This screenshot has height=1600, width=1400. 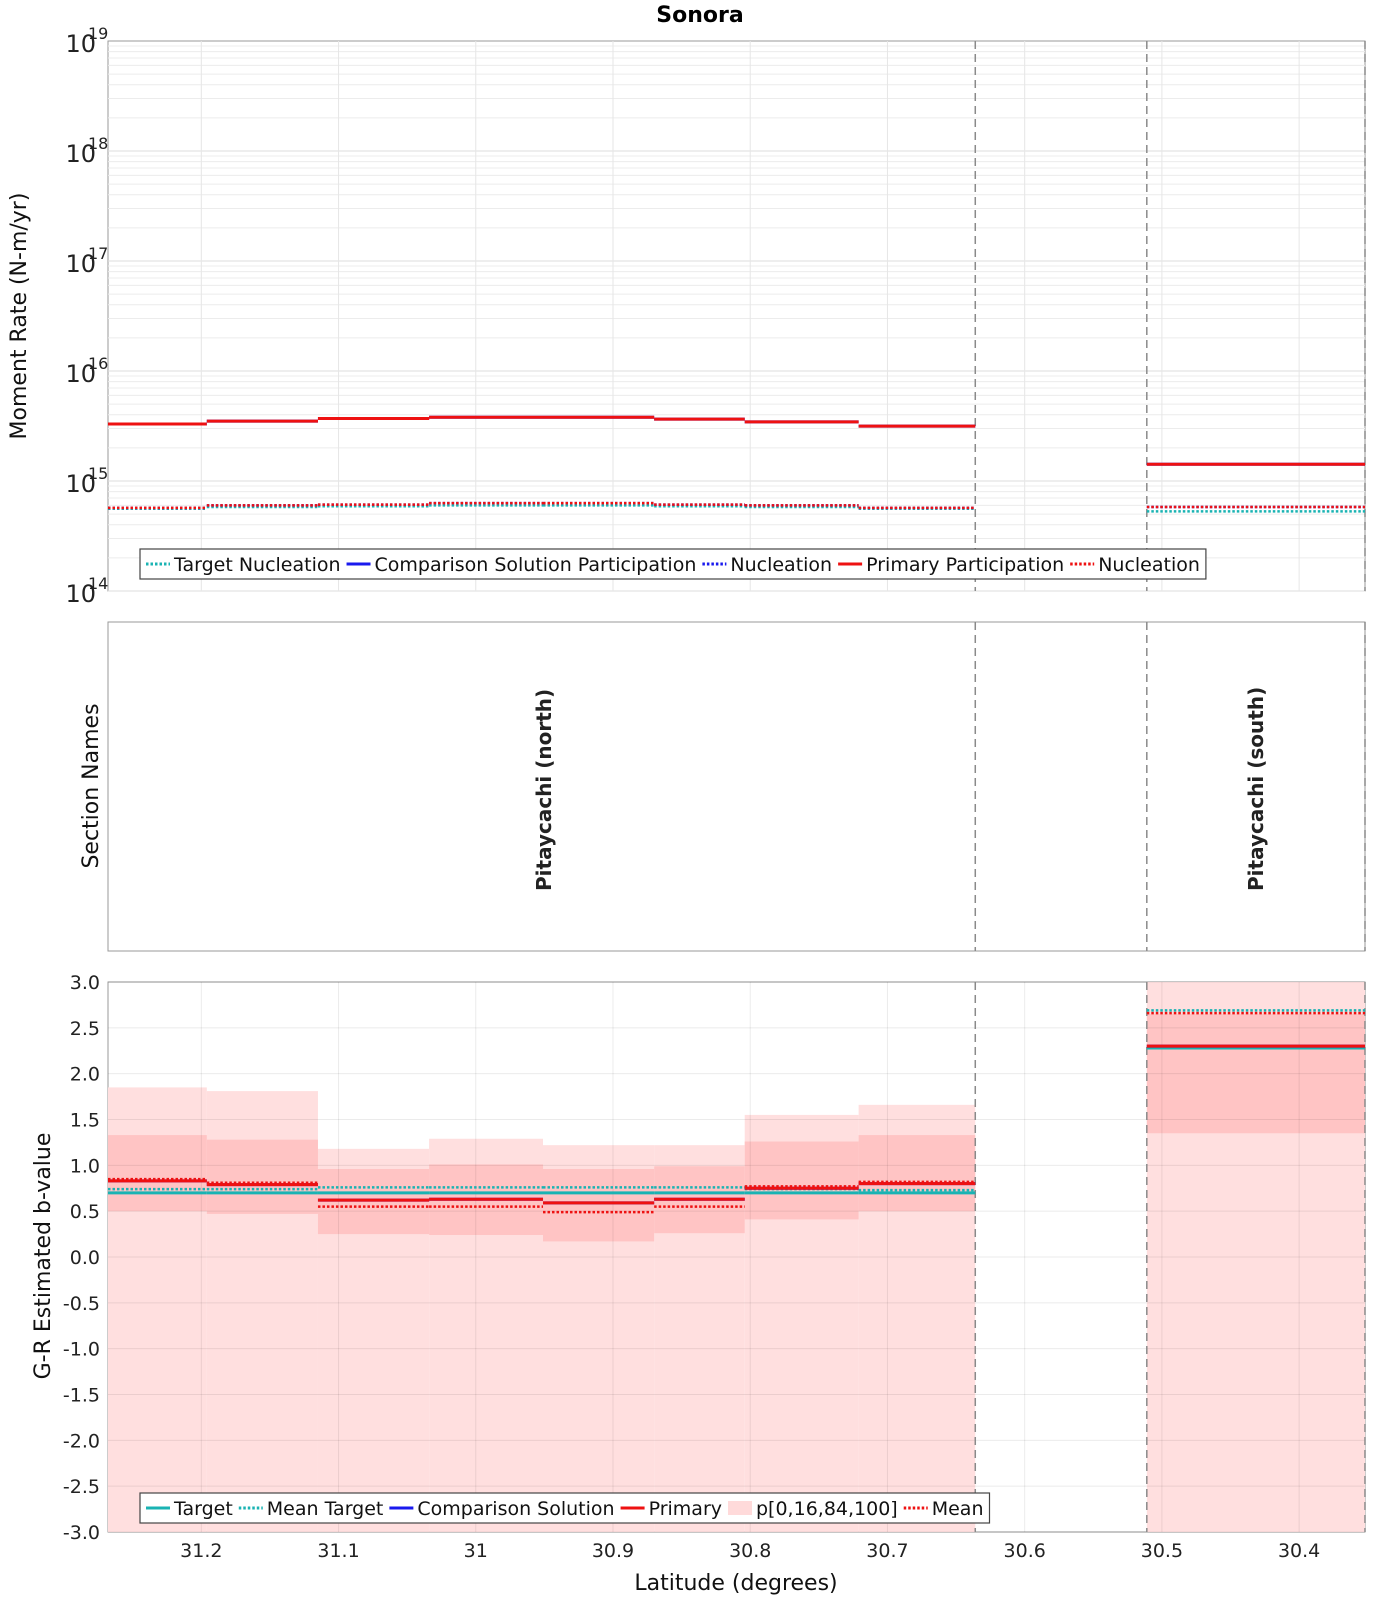 What do you see at coordinates (98, 143) in the screenshot?
I see `y-tick-exponent: 18` at bounding box center [98, 143].